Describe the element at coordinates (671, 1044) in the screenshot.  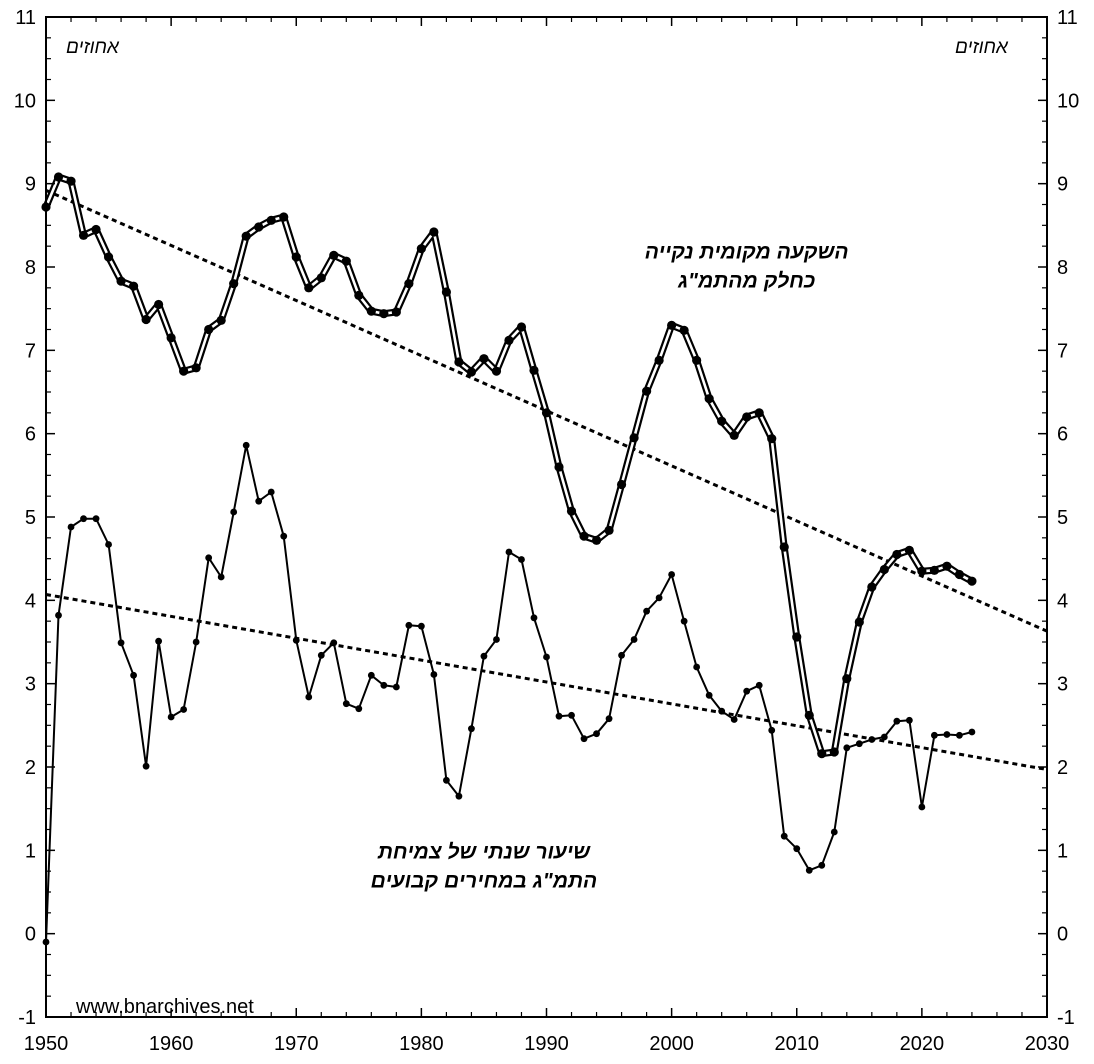
I see `x-tick-label: 2000` at that location.